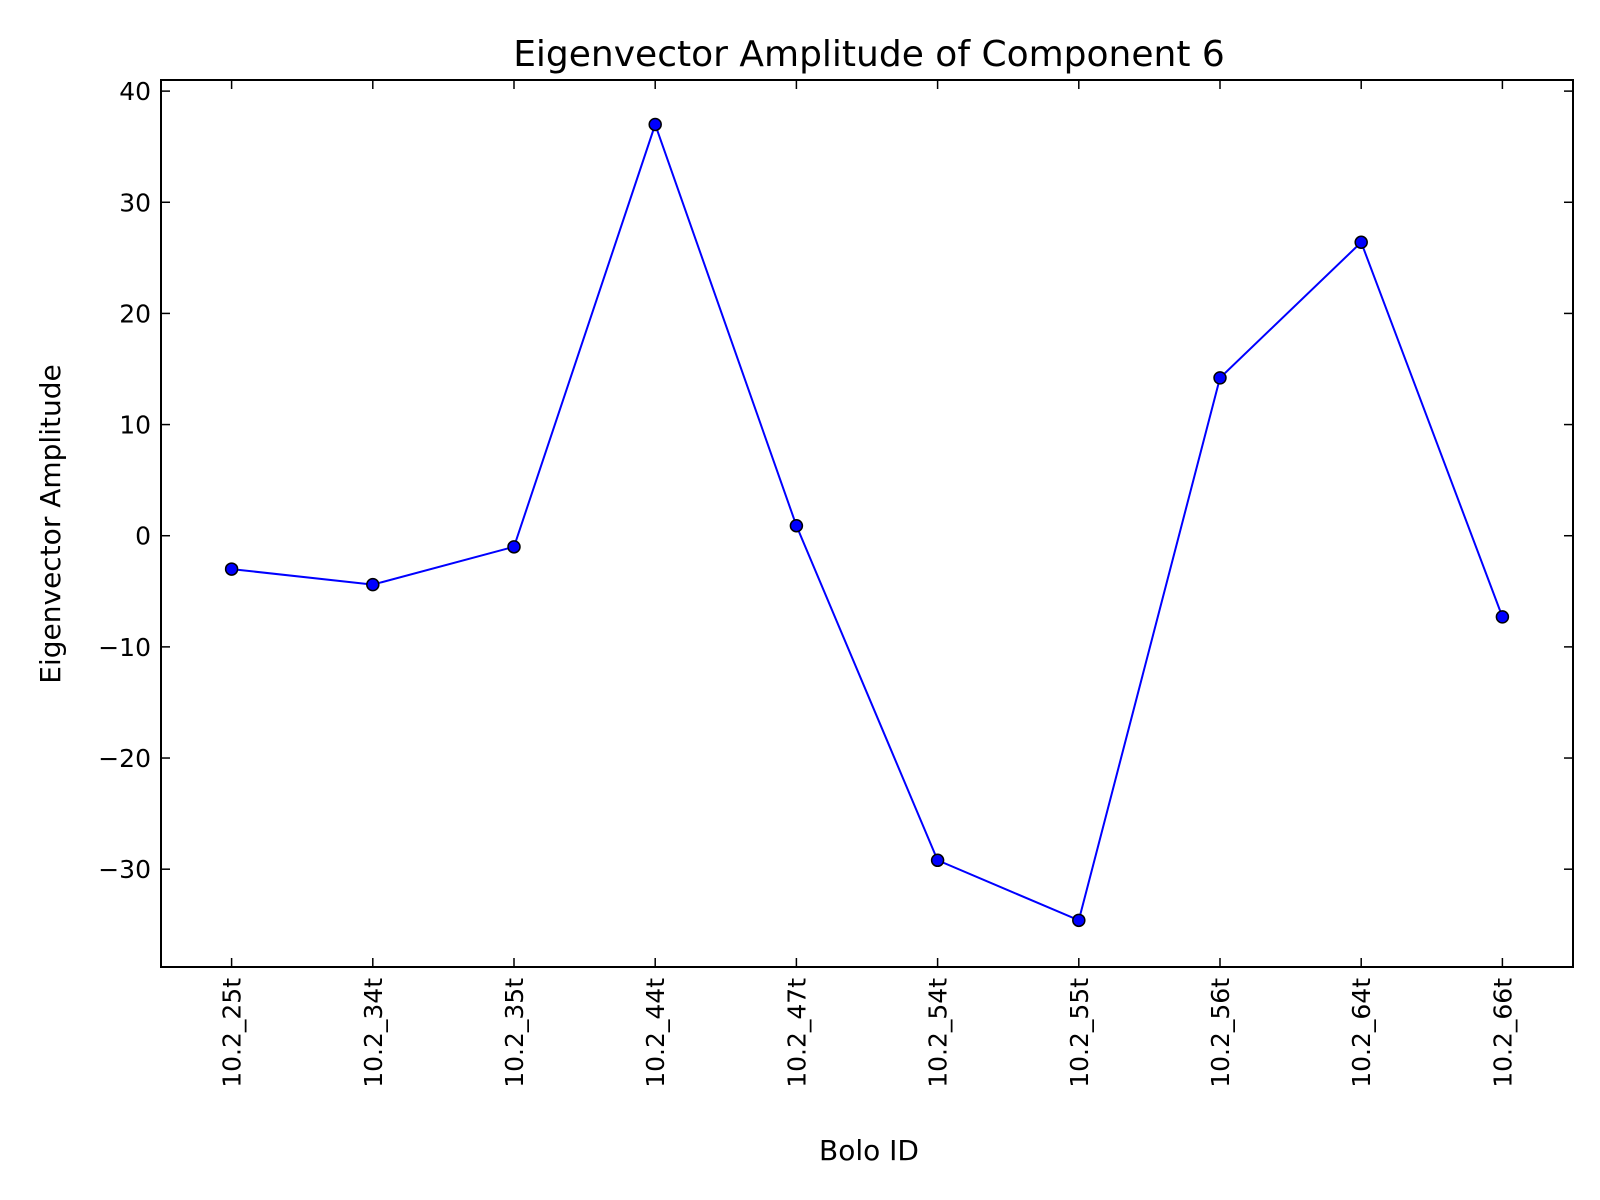 The height and width of the screenshot is (1200, 1600). What do you see at coordinates (135, 202) in the screenshot?
I see `y-tick-label: 30` at bounding box center [135, 202].